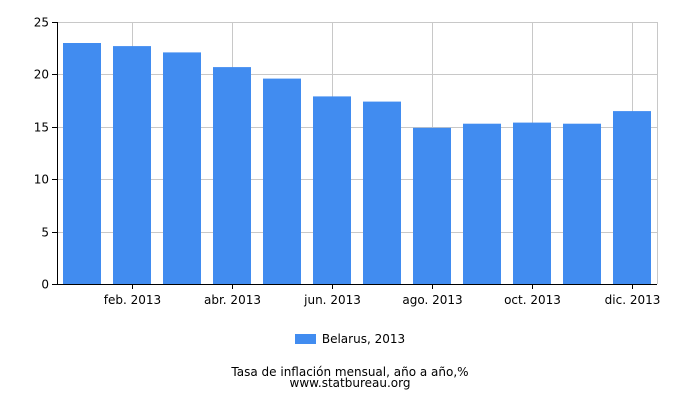  I want to click on legend-label: Belarus, 2013, so click(363, 339).